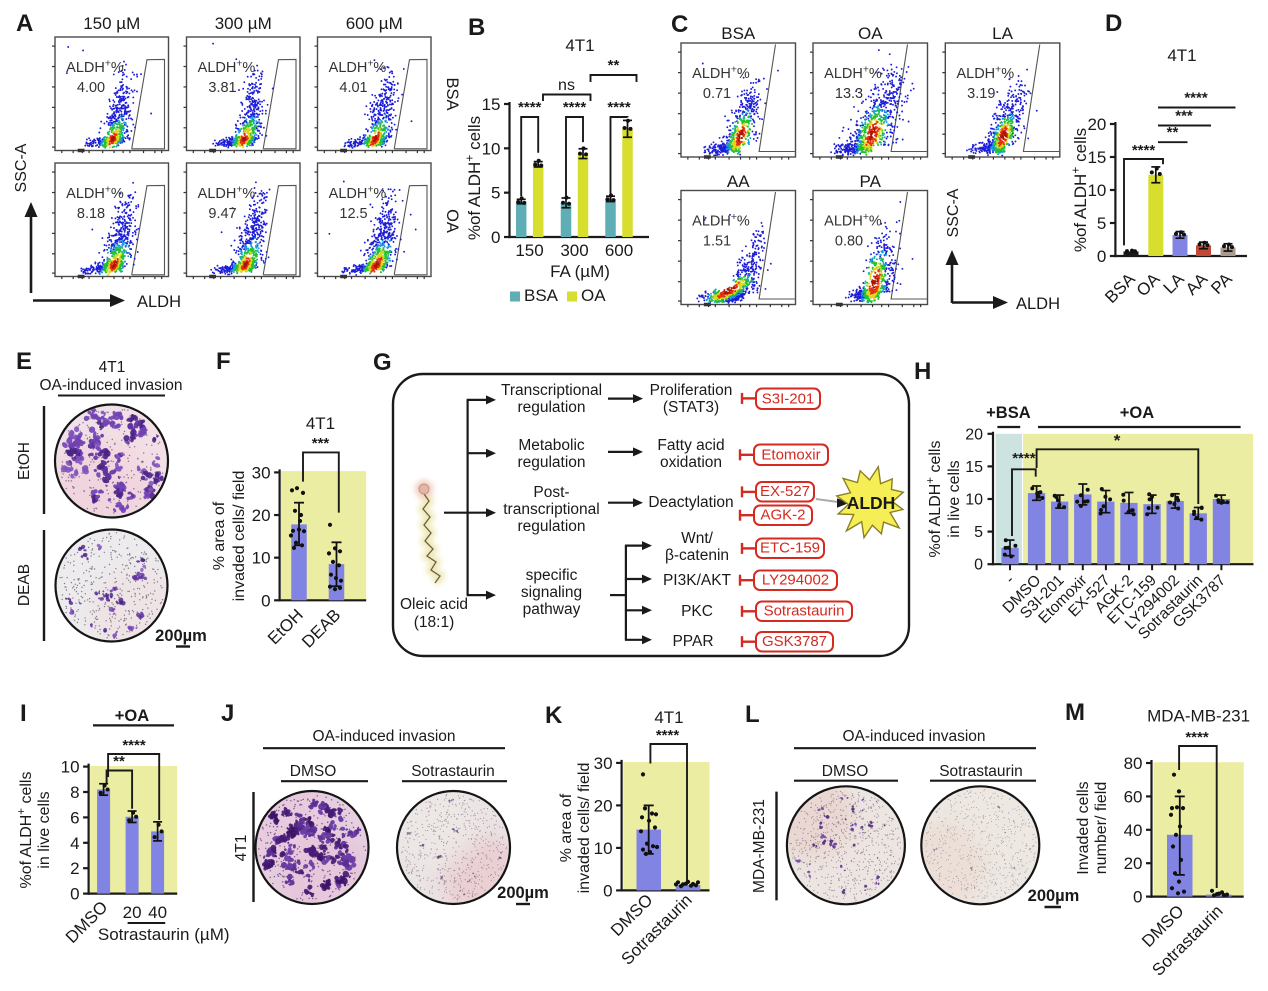  Describe the element at coordinates (243, 23) in the screenshot. I see `svg-text: 300 µM` at that location.